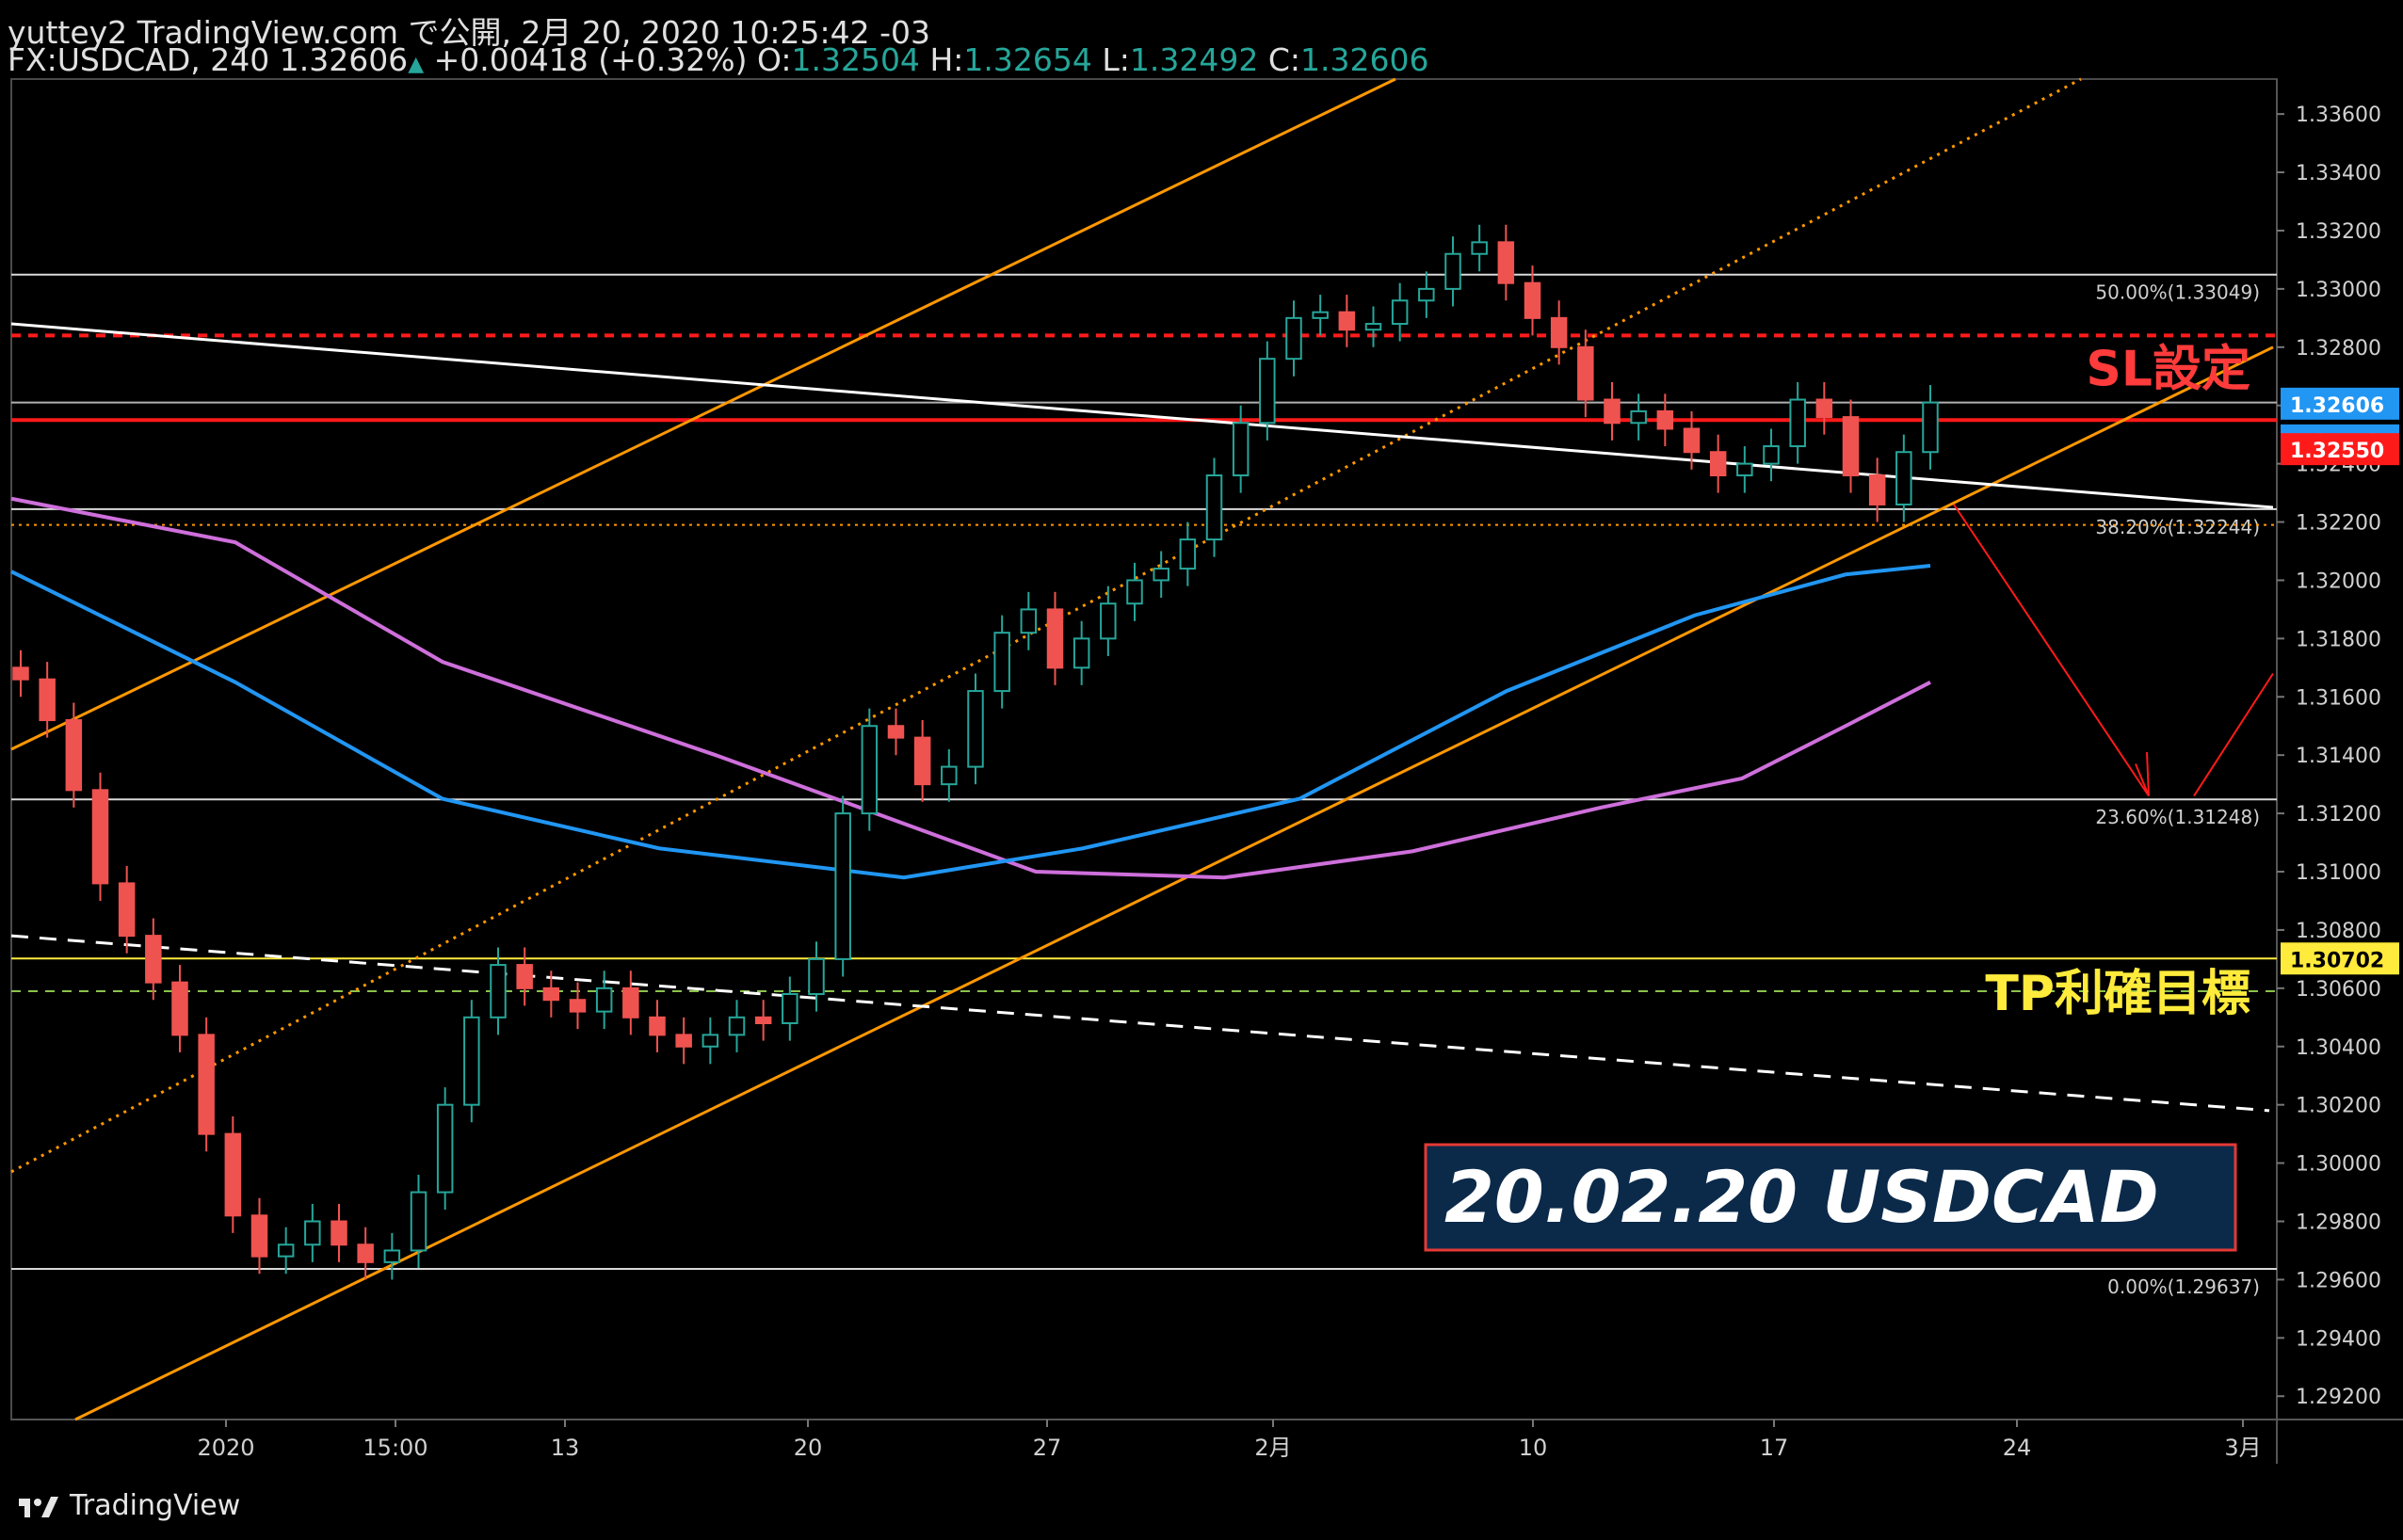  I want to click on tradingview-brand: TradingView, so click(128, 1505).